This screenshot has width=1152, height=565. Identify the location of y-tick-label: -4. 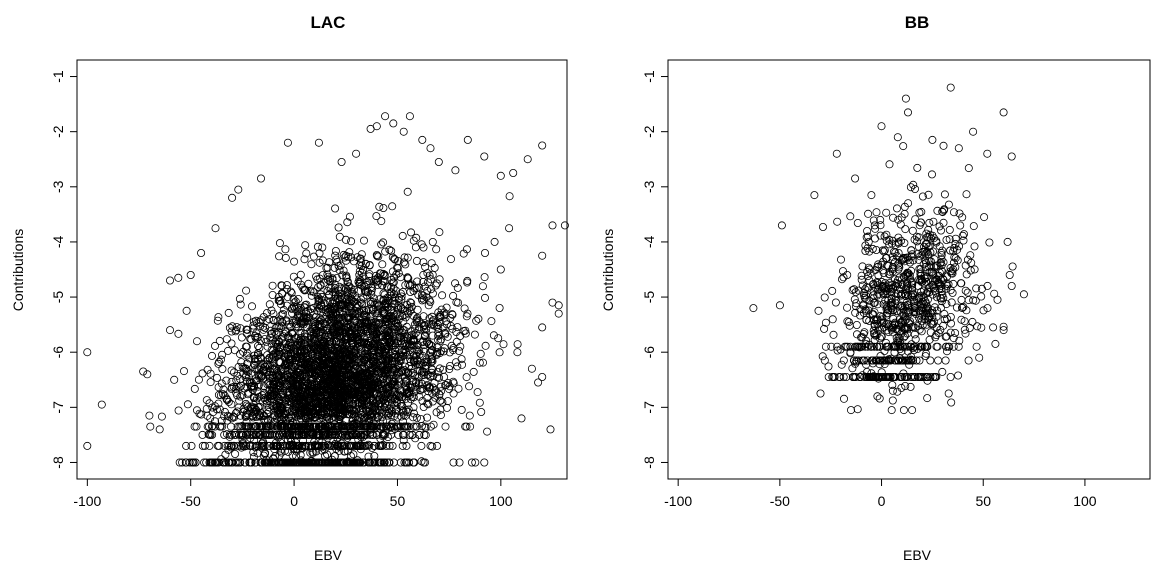
(58, 241).